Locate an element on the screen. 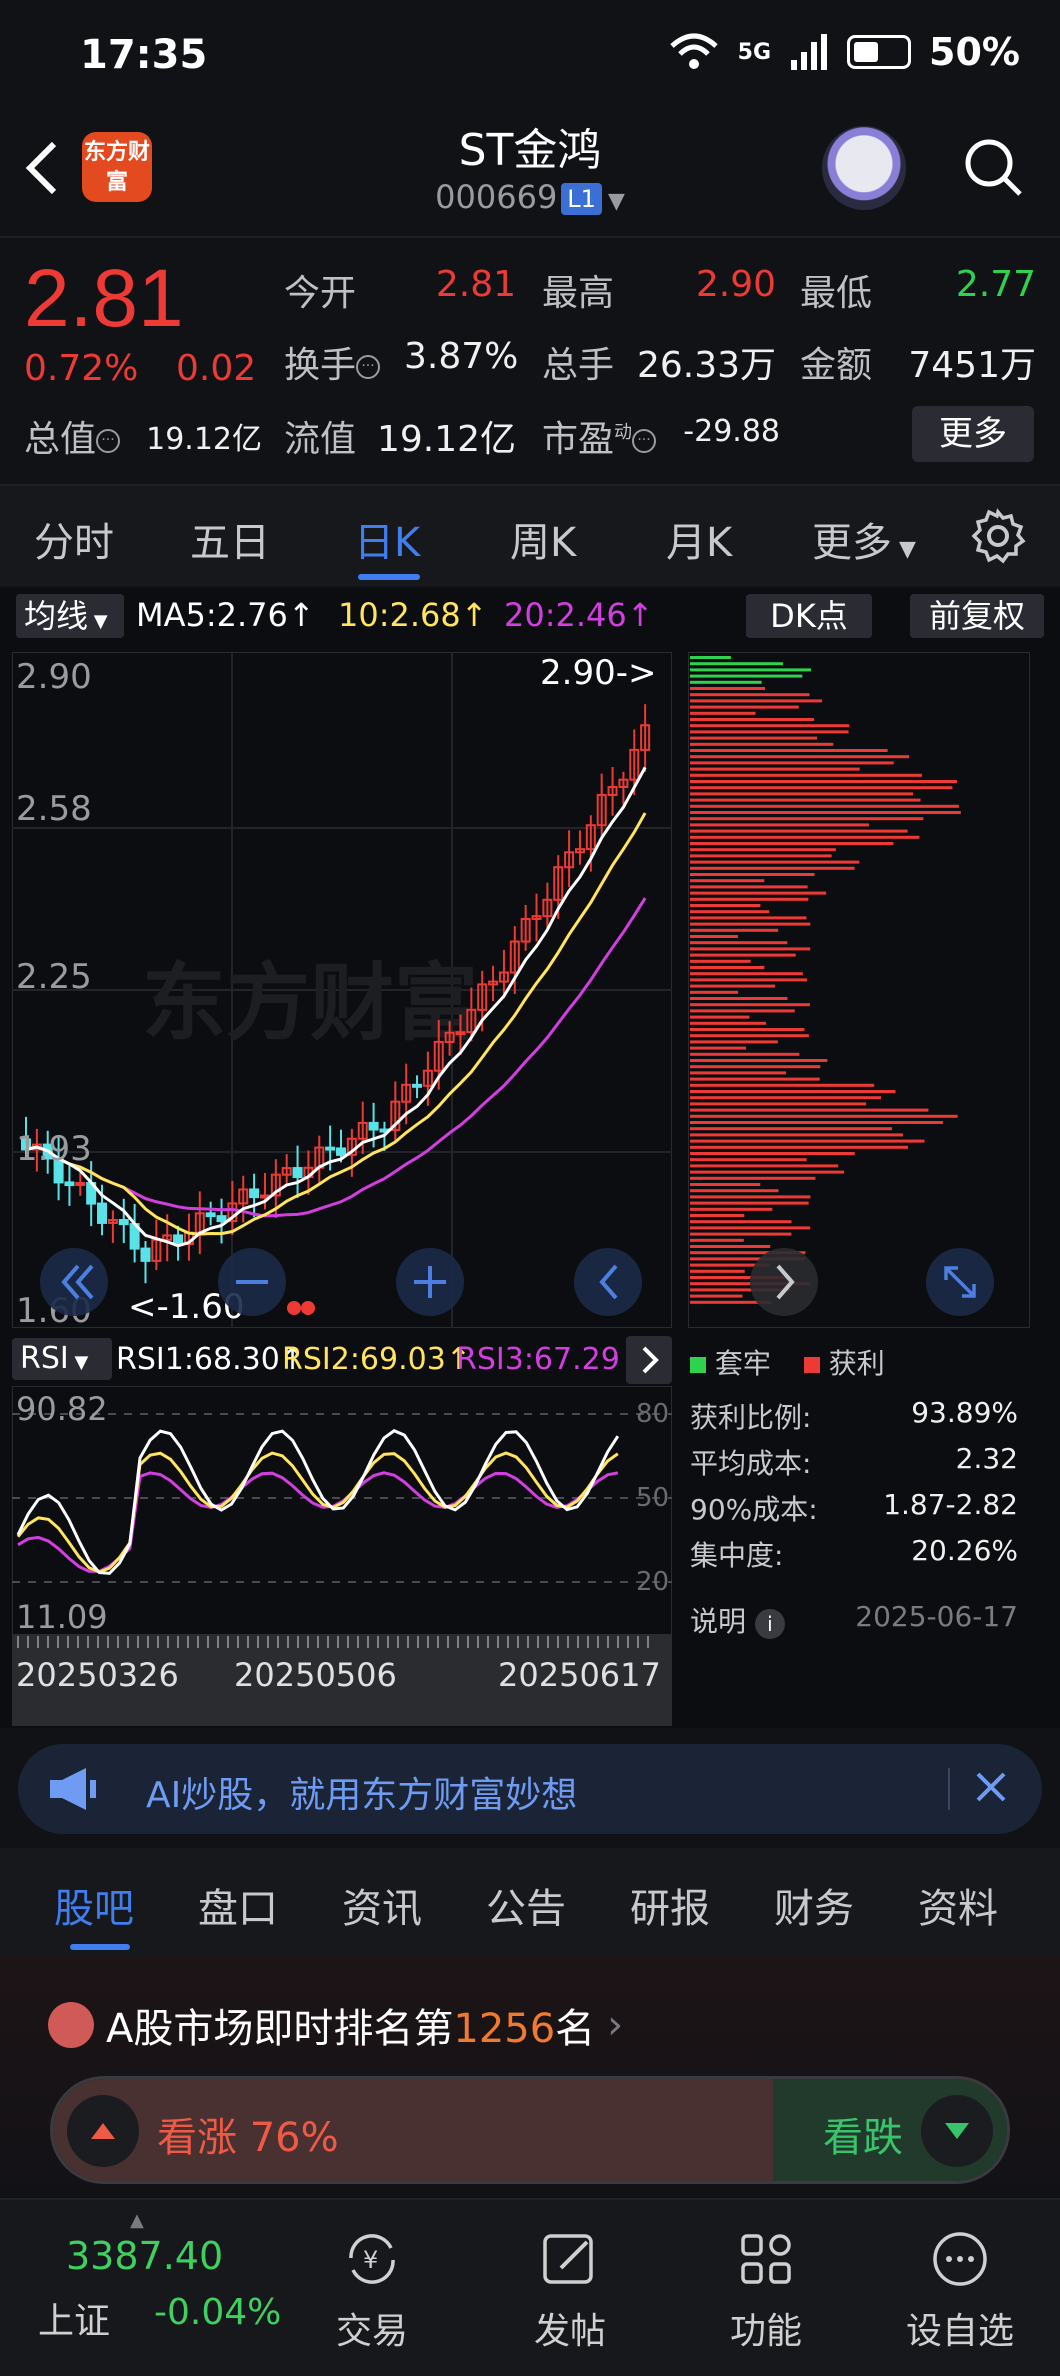 The width and height of the screenshot is (1060, 2376). chip-note: 说明 i is located at coordinates (737, 1620).